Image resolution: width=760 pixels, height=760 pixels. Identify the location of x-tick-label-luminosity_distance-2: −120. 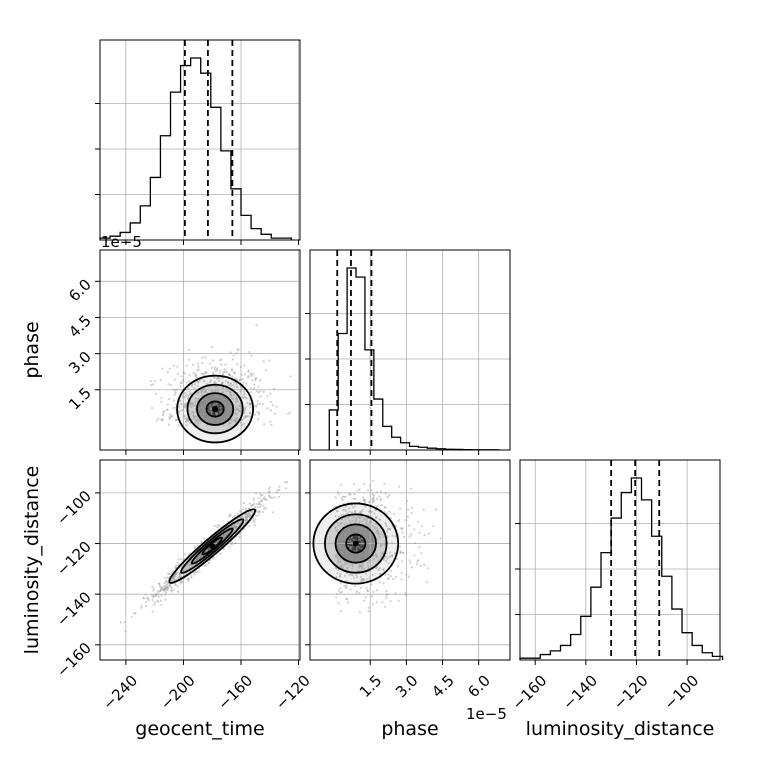
(631, 693).